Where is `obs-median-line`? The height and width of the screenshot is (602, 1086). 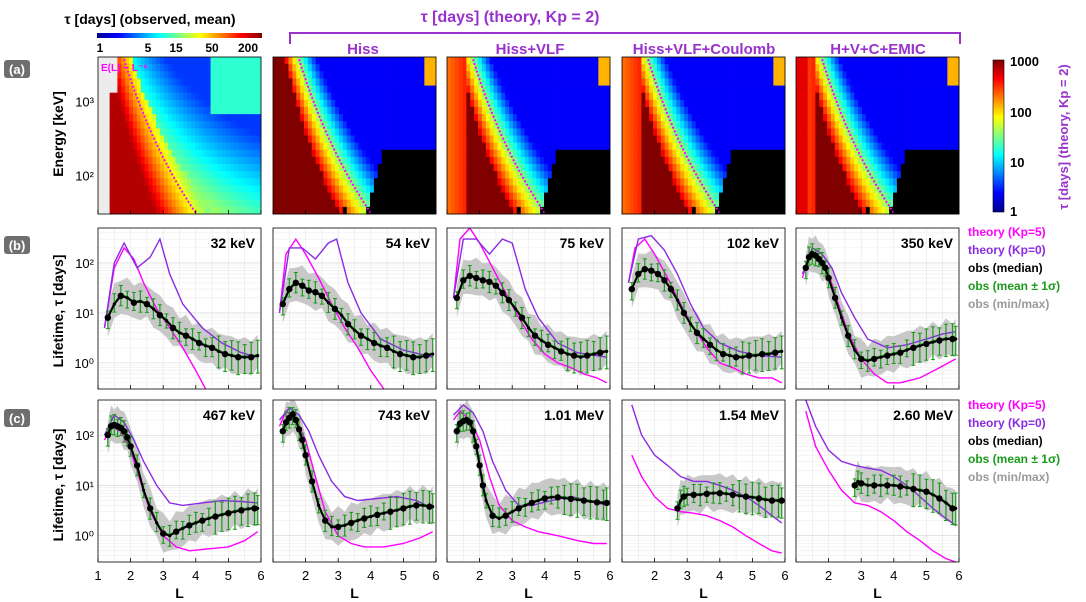 obs-median-line is located at coordinates (357, 470).